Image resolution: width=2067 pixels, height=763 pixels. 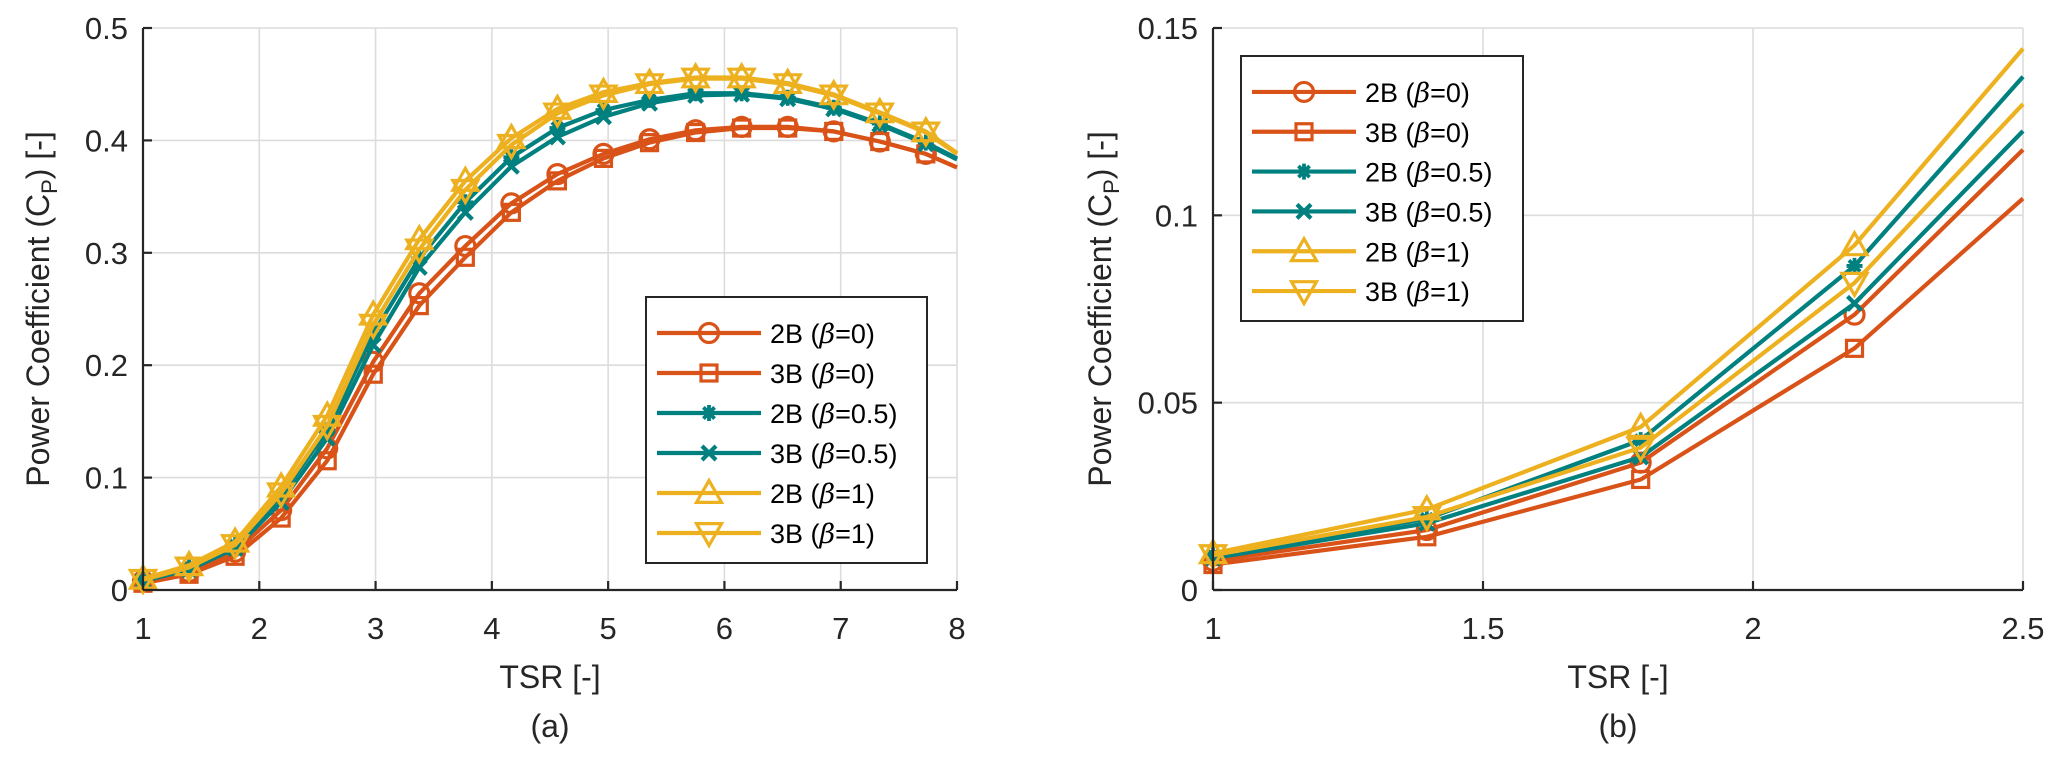 What do you see at coordinates (491, 628) in the screenshot?
I see `x-tick-label: 4` at bounding box center [491, 628].